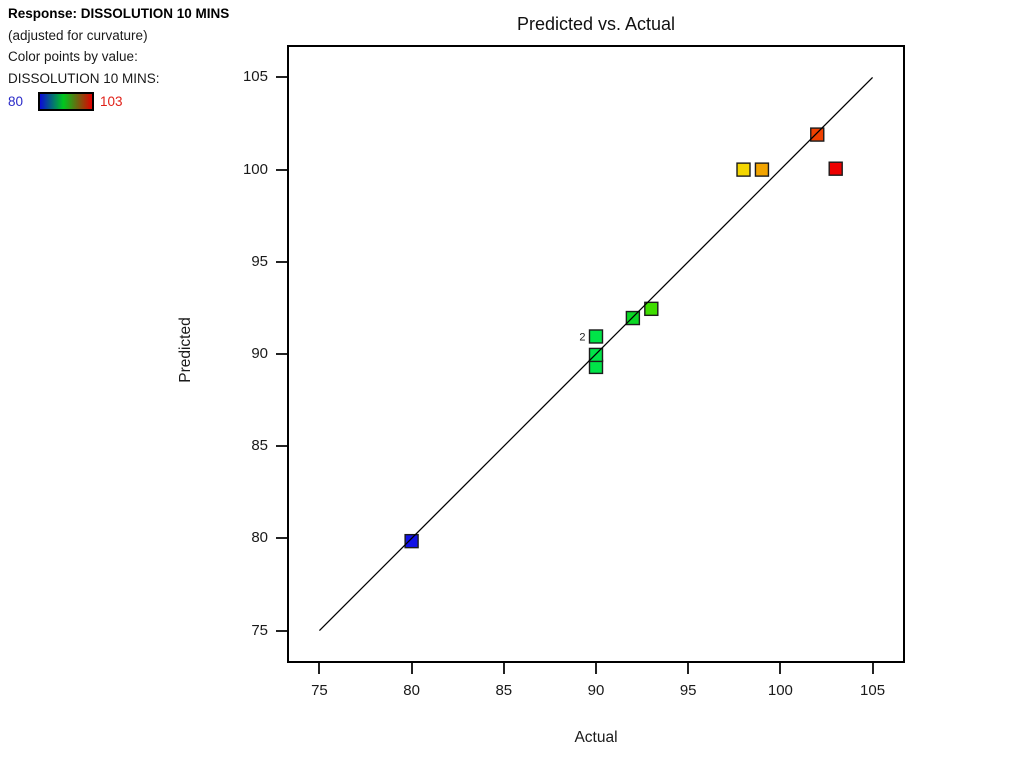 The height and width of the screenshot is (768, 1024). Describe the element at coordinates (78, 35) in the screenshot. I see `legend-curvature-note: (adjusted for curvature)` at that location.